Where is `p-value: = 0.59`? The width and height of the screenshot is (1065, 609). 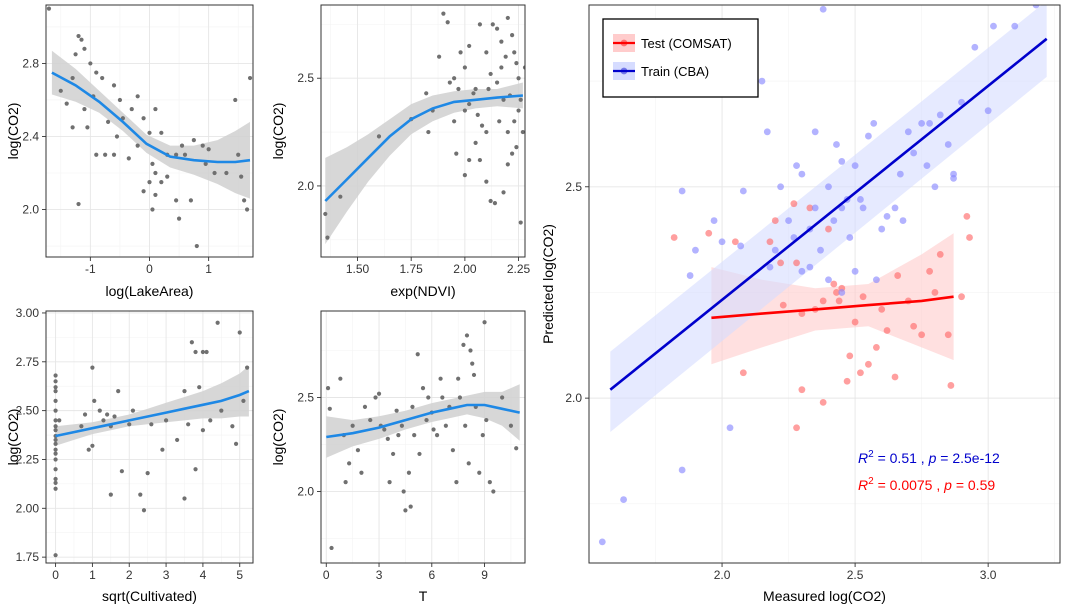 p-value: = 0.59 is located at coordinates (973, 485).